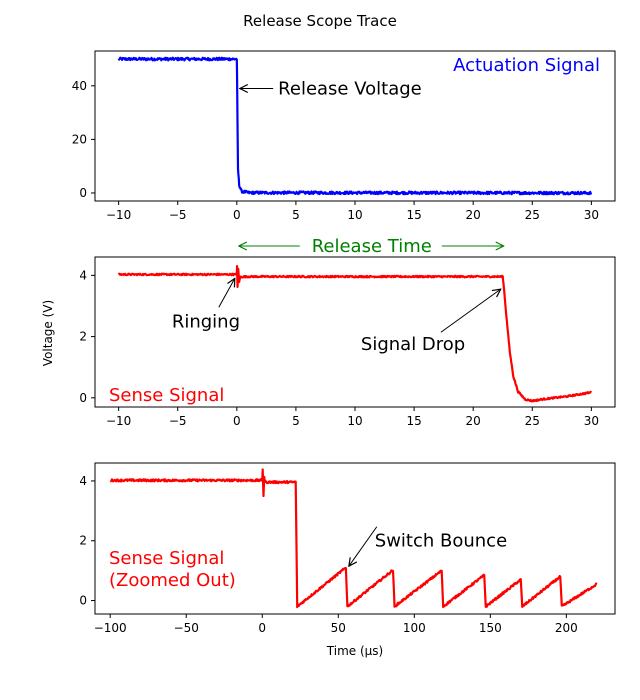  What do you see at coordinates (566, 628) in the screenshot?
I see `x-tick-label: 200` at bounding box center [566, 628].